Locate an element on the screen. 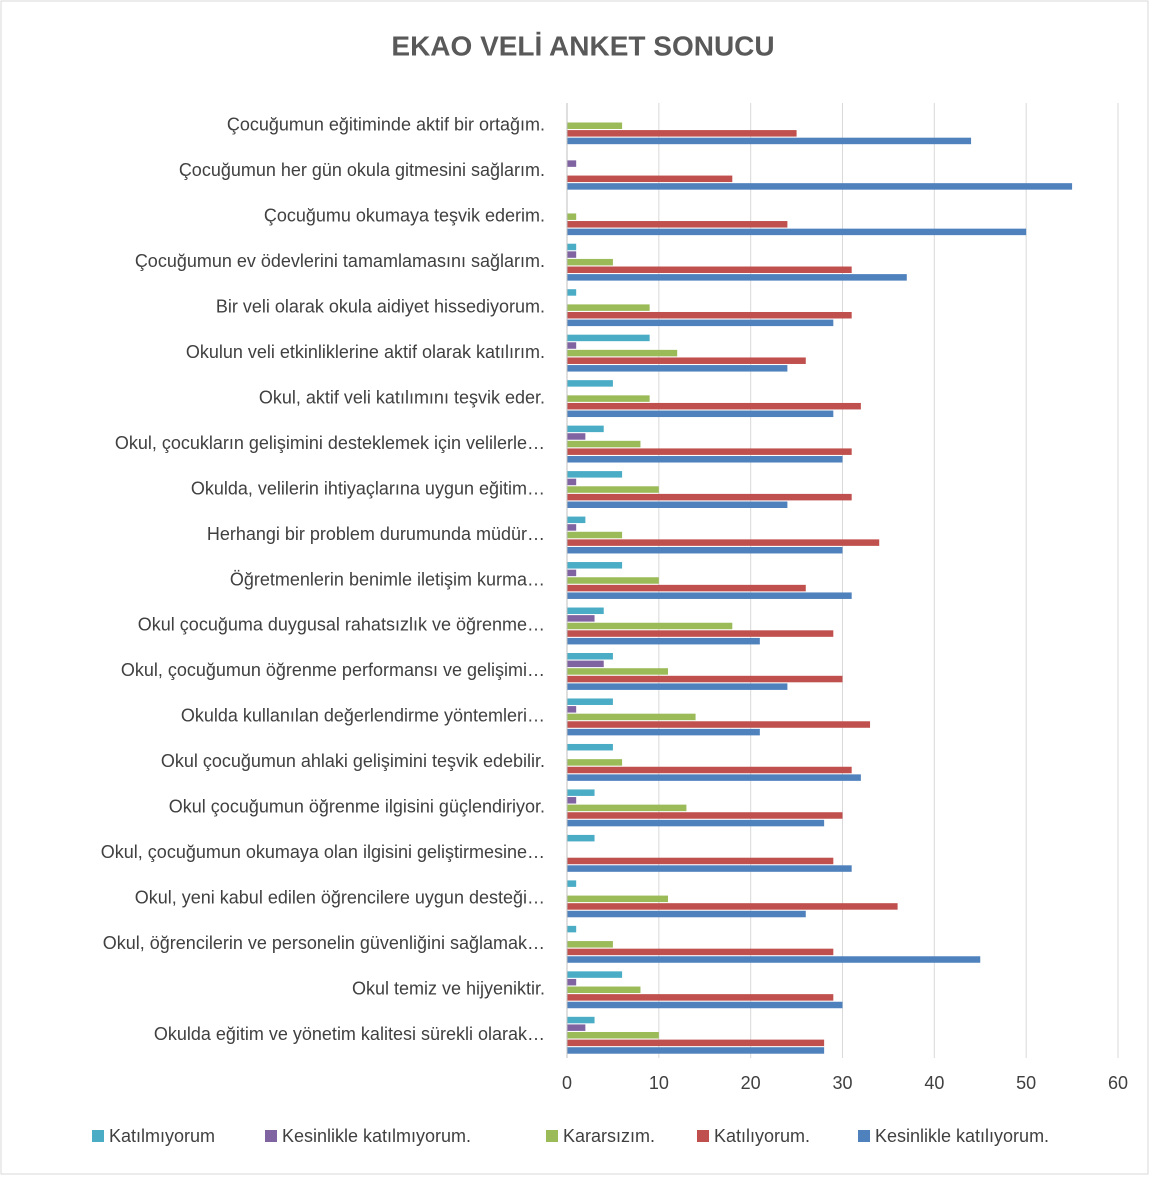 The image size is (1150, 1181). y-tick-label: Okul temiz ve hijyeniktir. is located at coordinates (448, 989).